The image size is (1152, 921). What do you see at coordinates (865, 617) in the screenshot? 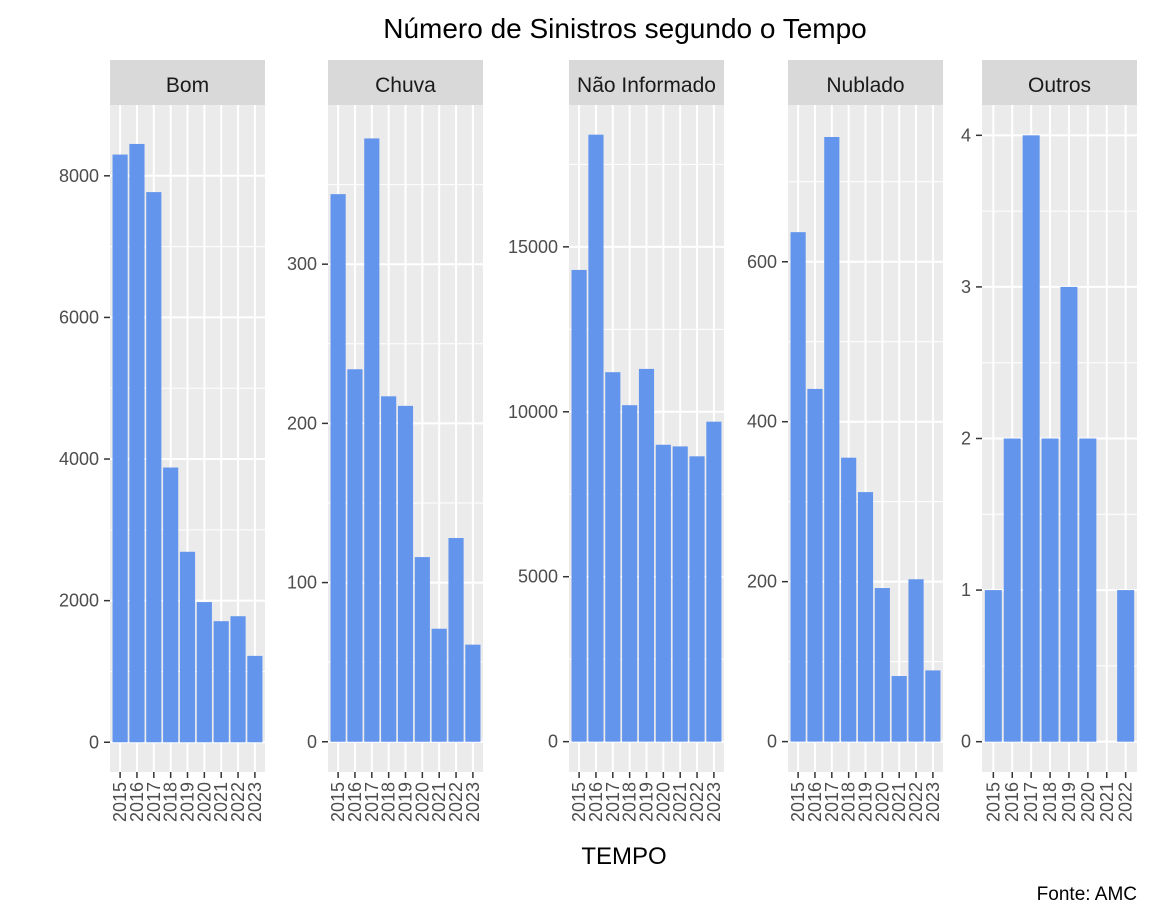
I see `bar-nublado-2019` at bounding box center [865, 617].